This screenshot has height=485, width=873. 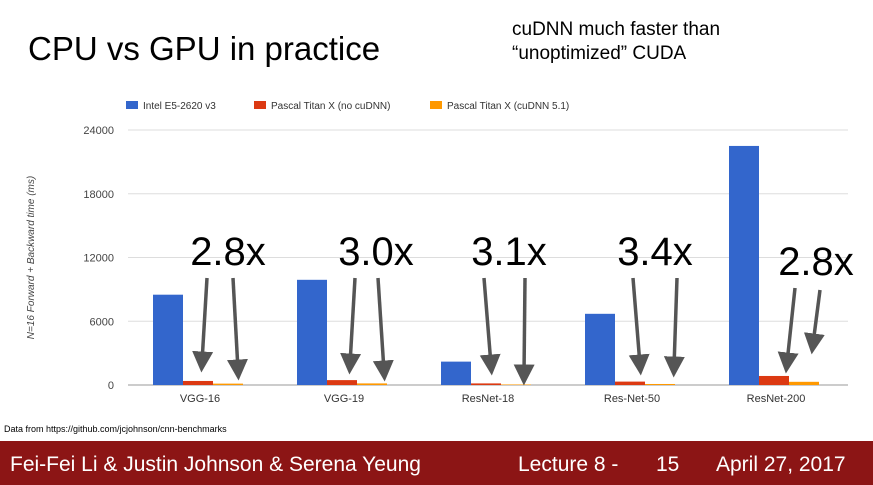 I want to click on y-tick-label: 24000, so click(x=98, y=131).